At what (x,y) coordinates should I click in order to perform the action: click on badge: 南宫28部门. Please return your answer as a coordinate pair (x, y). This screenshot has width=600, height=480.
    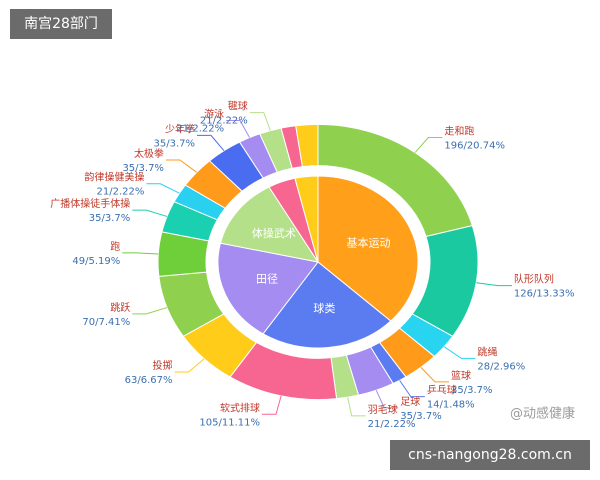
    Looking at the image, I should click on (61, 24).